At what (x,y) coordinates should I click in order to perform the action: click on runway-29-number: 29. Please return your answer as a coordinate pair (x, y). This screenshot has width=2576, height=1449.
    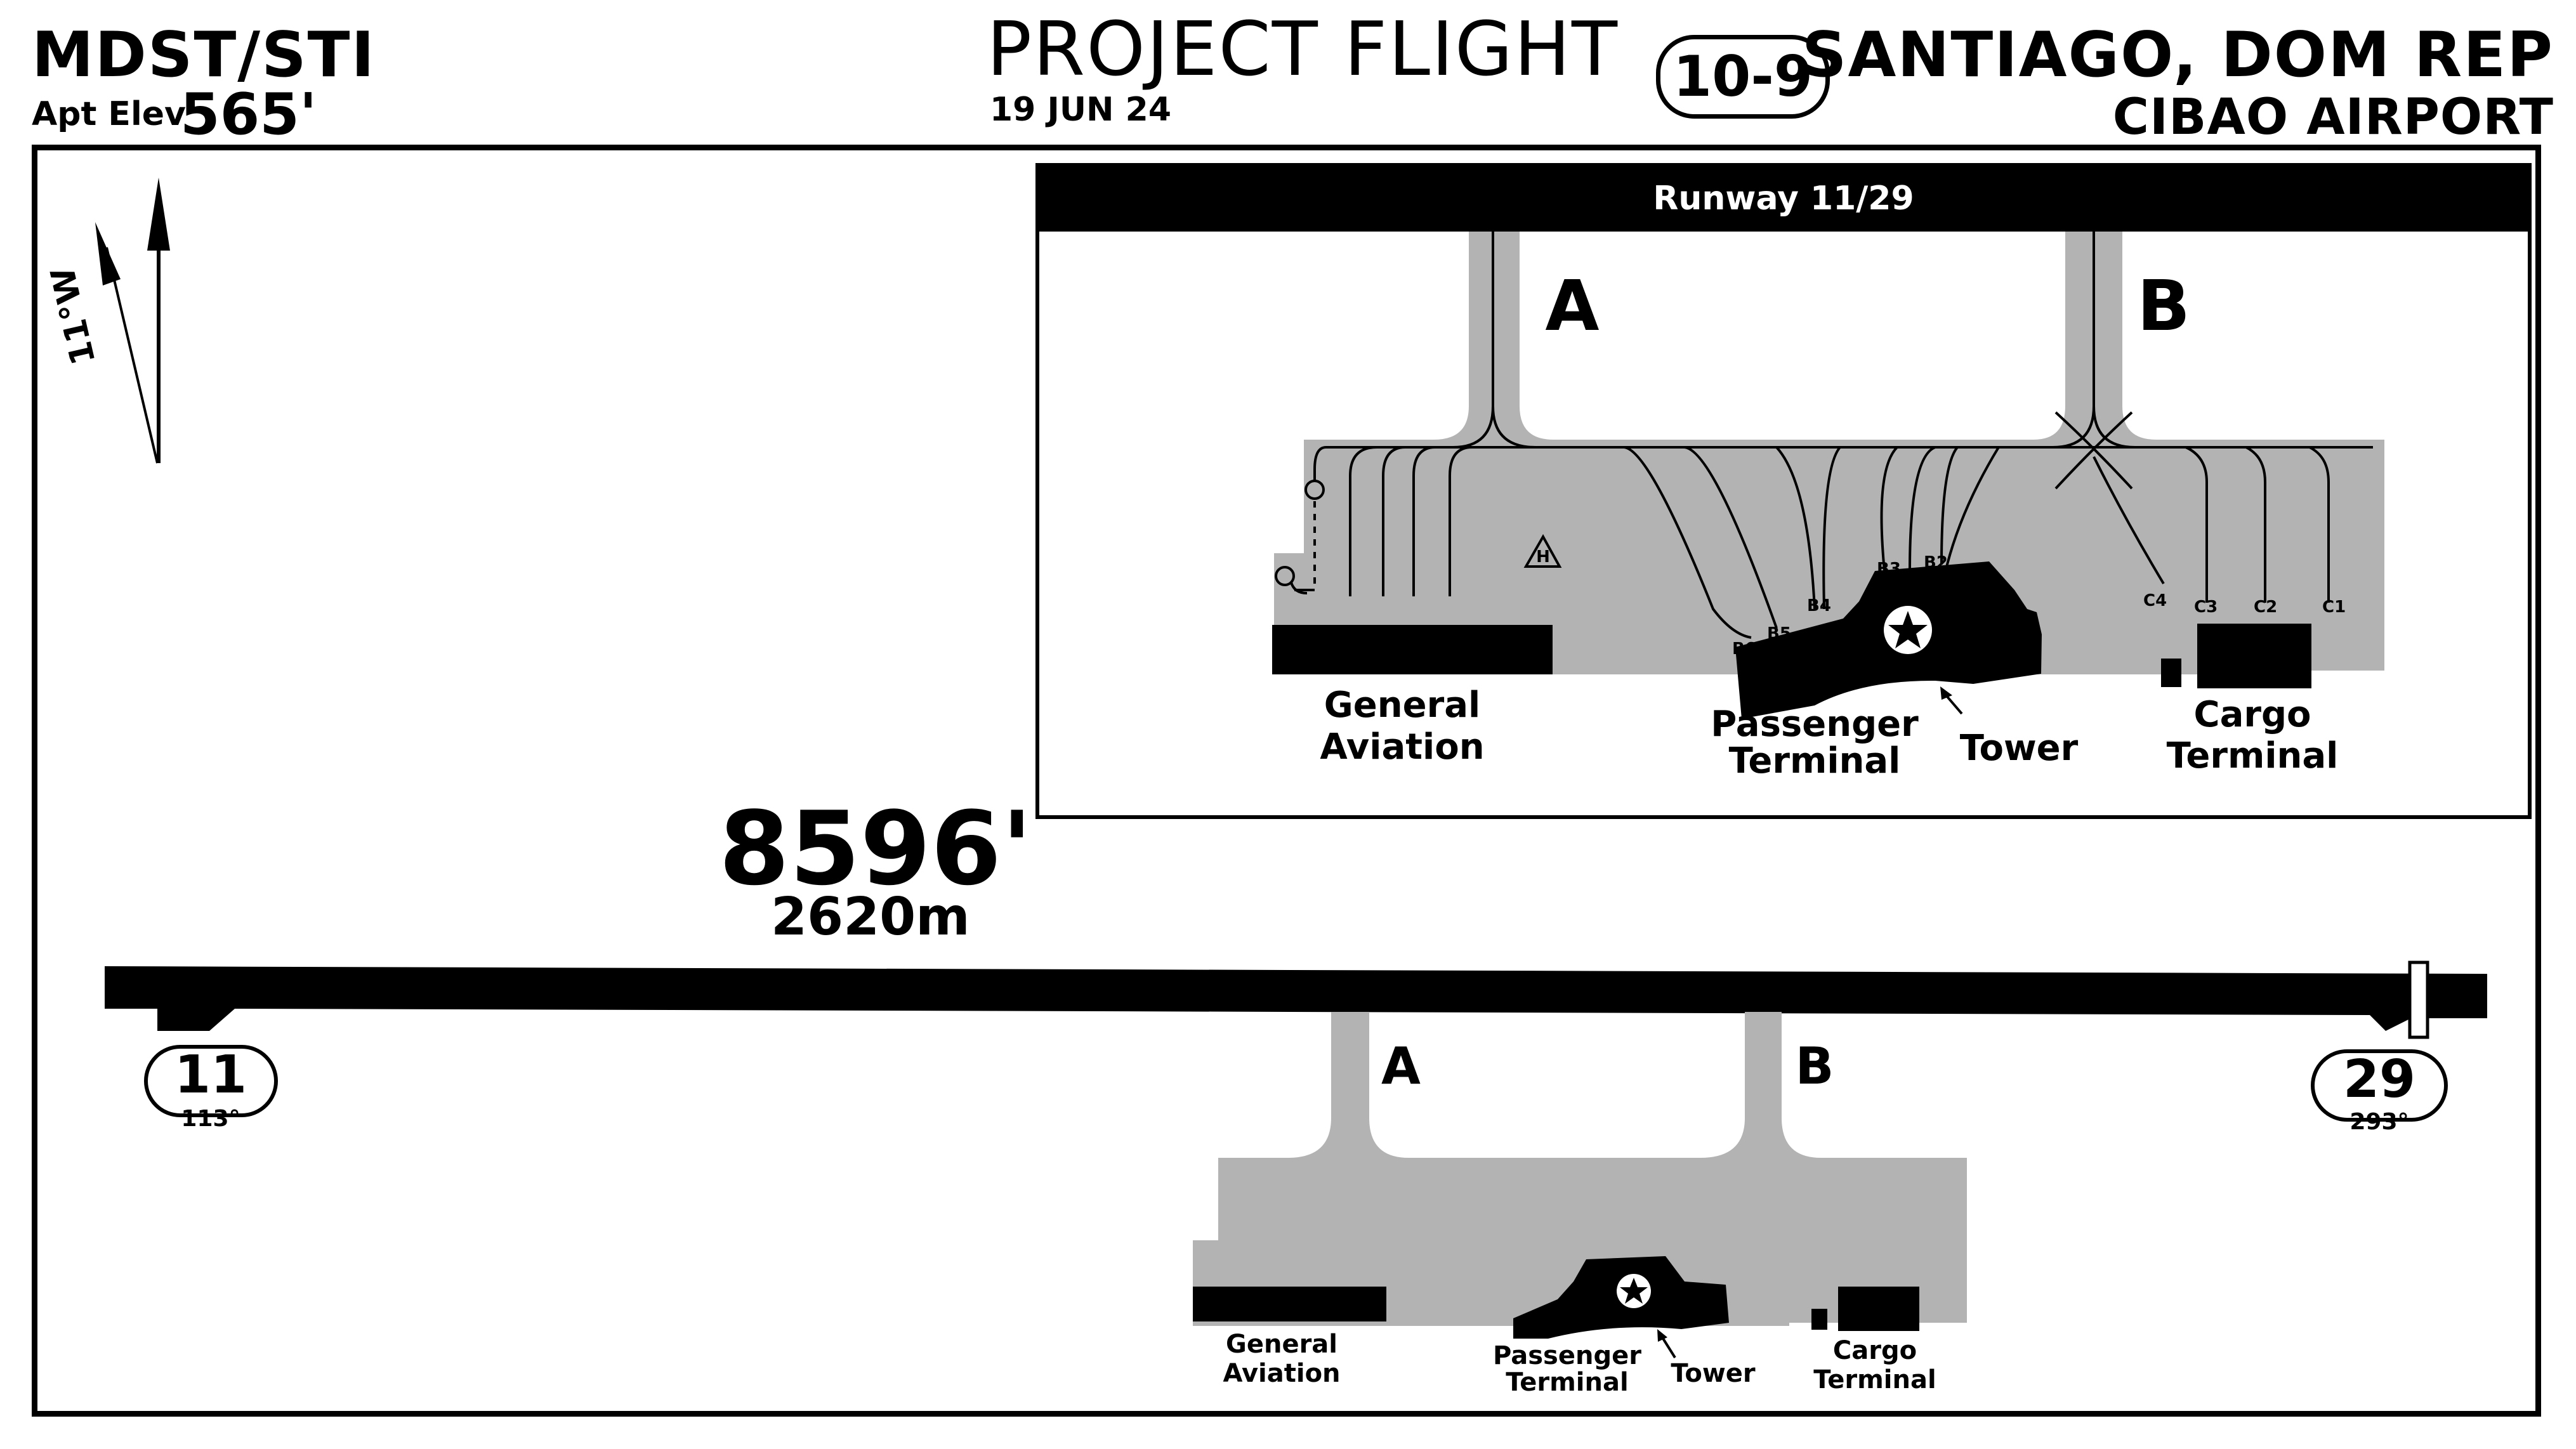
    Looking at the image, I should click on (2379, 1079).